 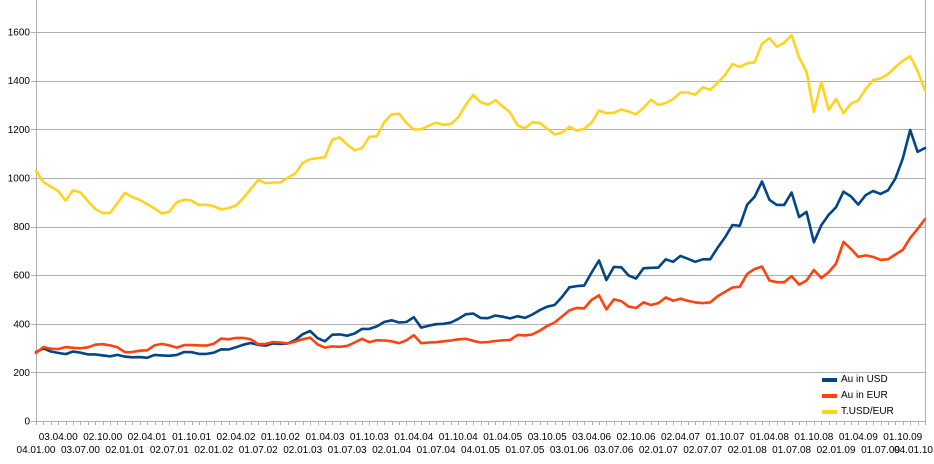 What do you see at coordinates (19, 81) in the screenshot?
I see `svg-text: 1400` at bounding box center [19, 81].